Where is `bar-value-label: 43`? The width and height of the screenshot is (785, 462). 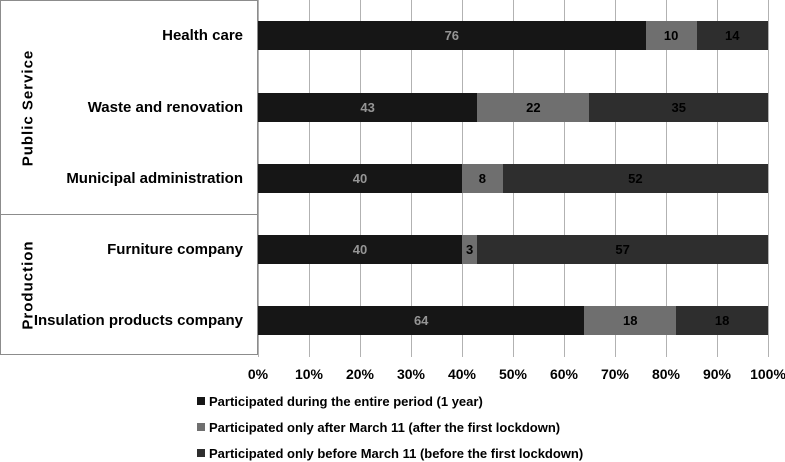 bar-value-label: 43 is located at coordinates (367, 107).